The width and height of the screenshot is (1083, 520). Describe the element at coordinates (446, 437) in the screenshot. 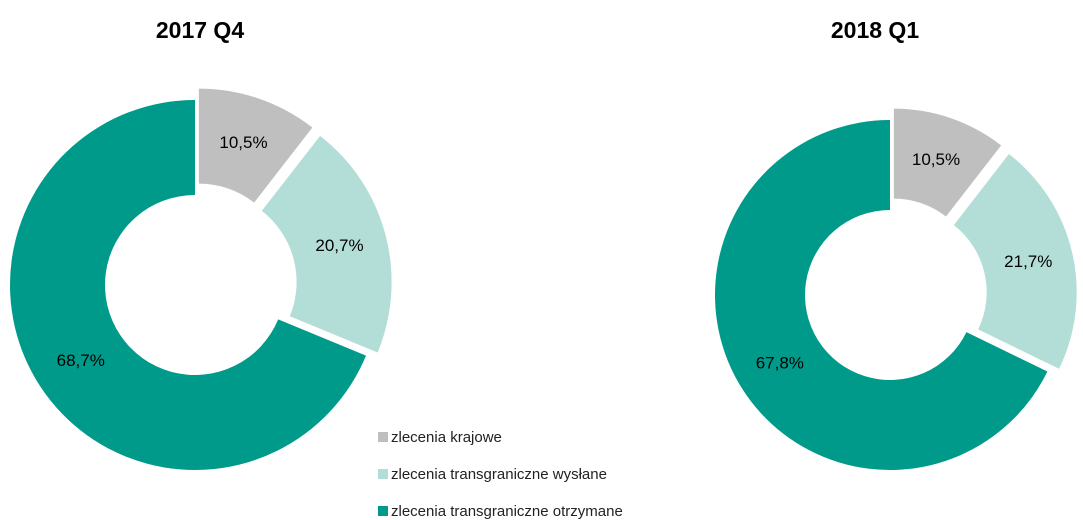

I see `legend-label: zlecenia krajowe` at that location.